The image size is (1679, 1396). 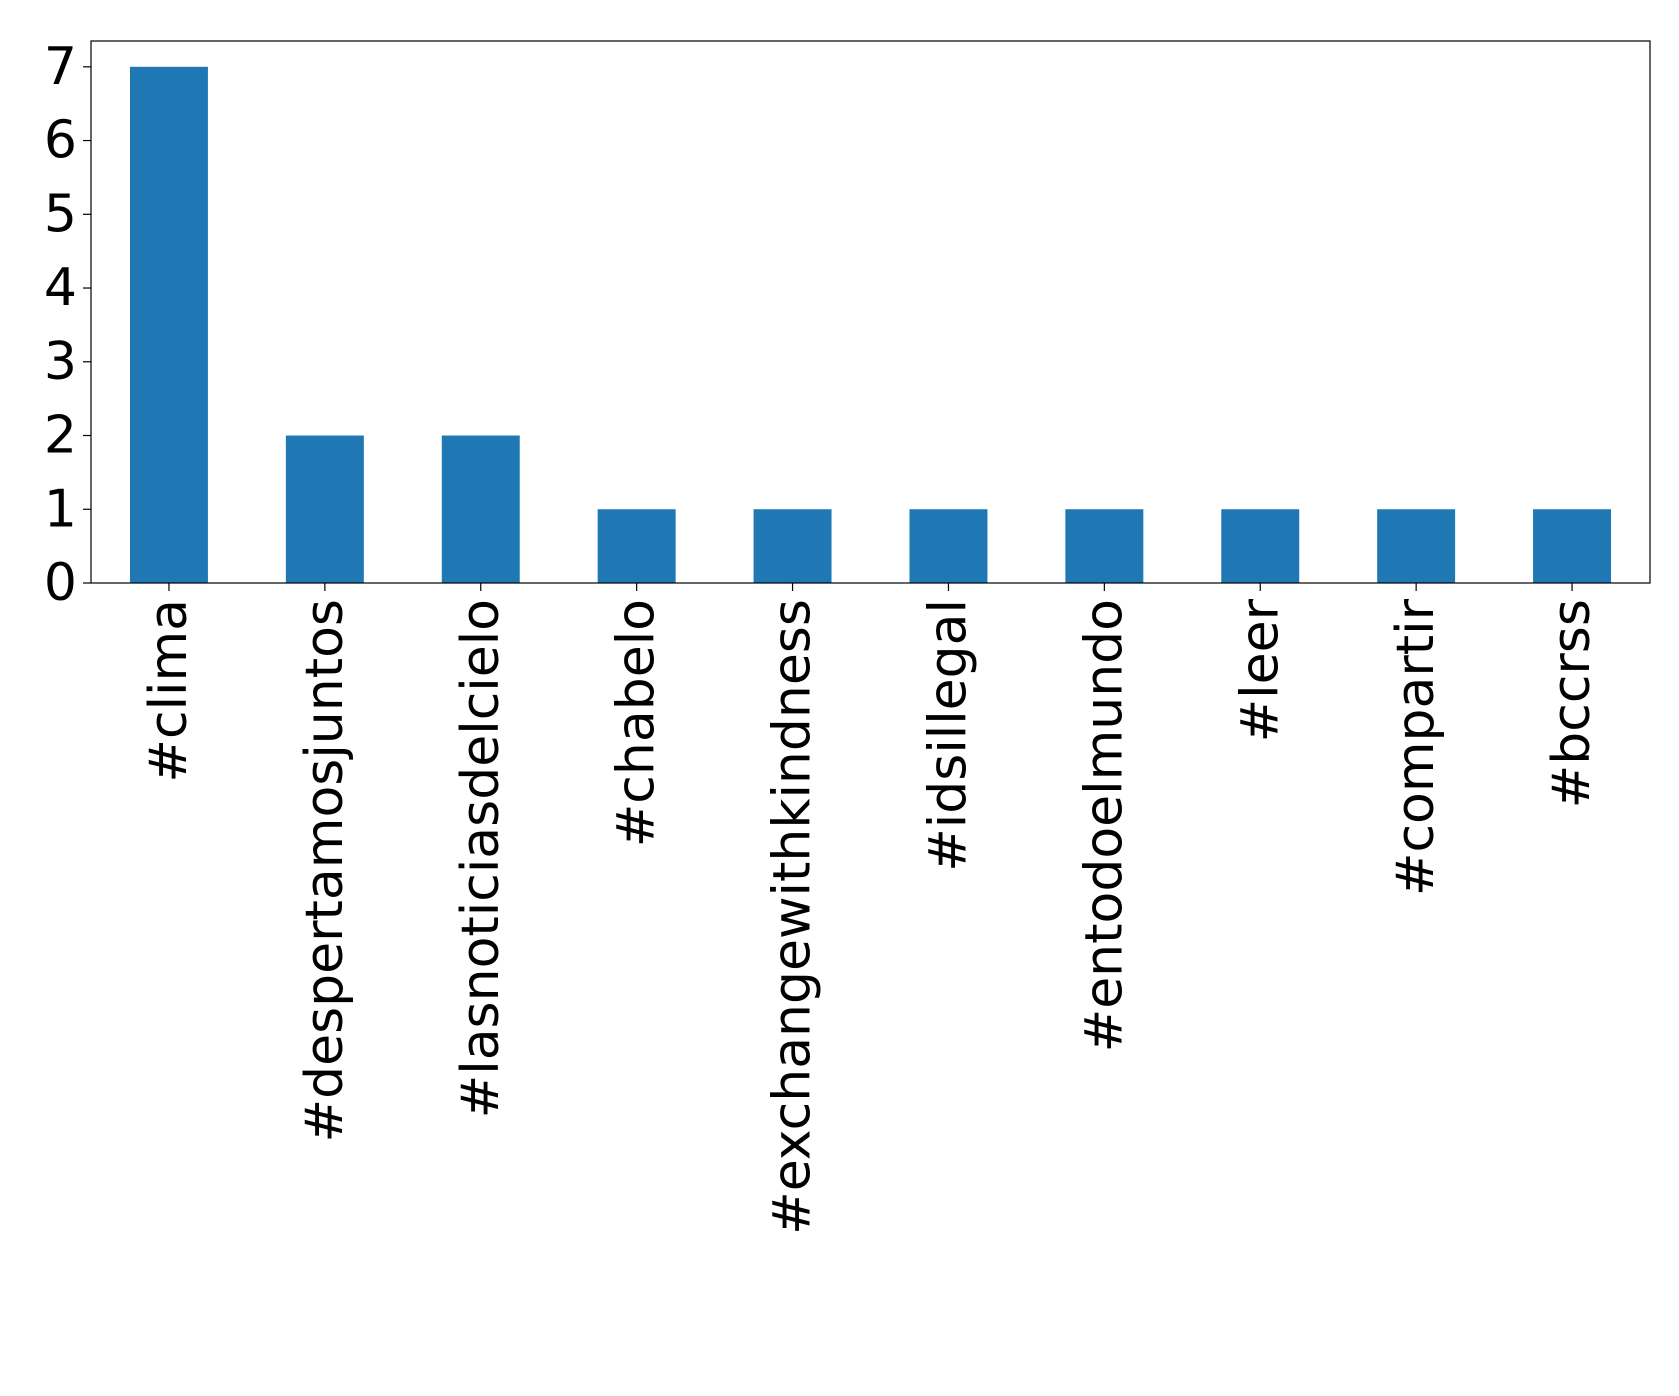 I want to click on x-tick-label-entodoelmundo: #entodoelmundo, so click(x=1104, y=825).